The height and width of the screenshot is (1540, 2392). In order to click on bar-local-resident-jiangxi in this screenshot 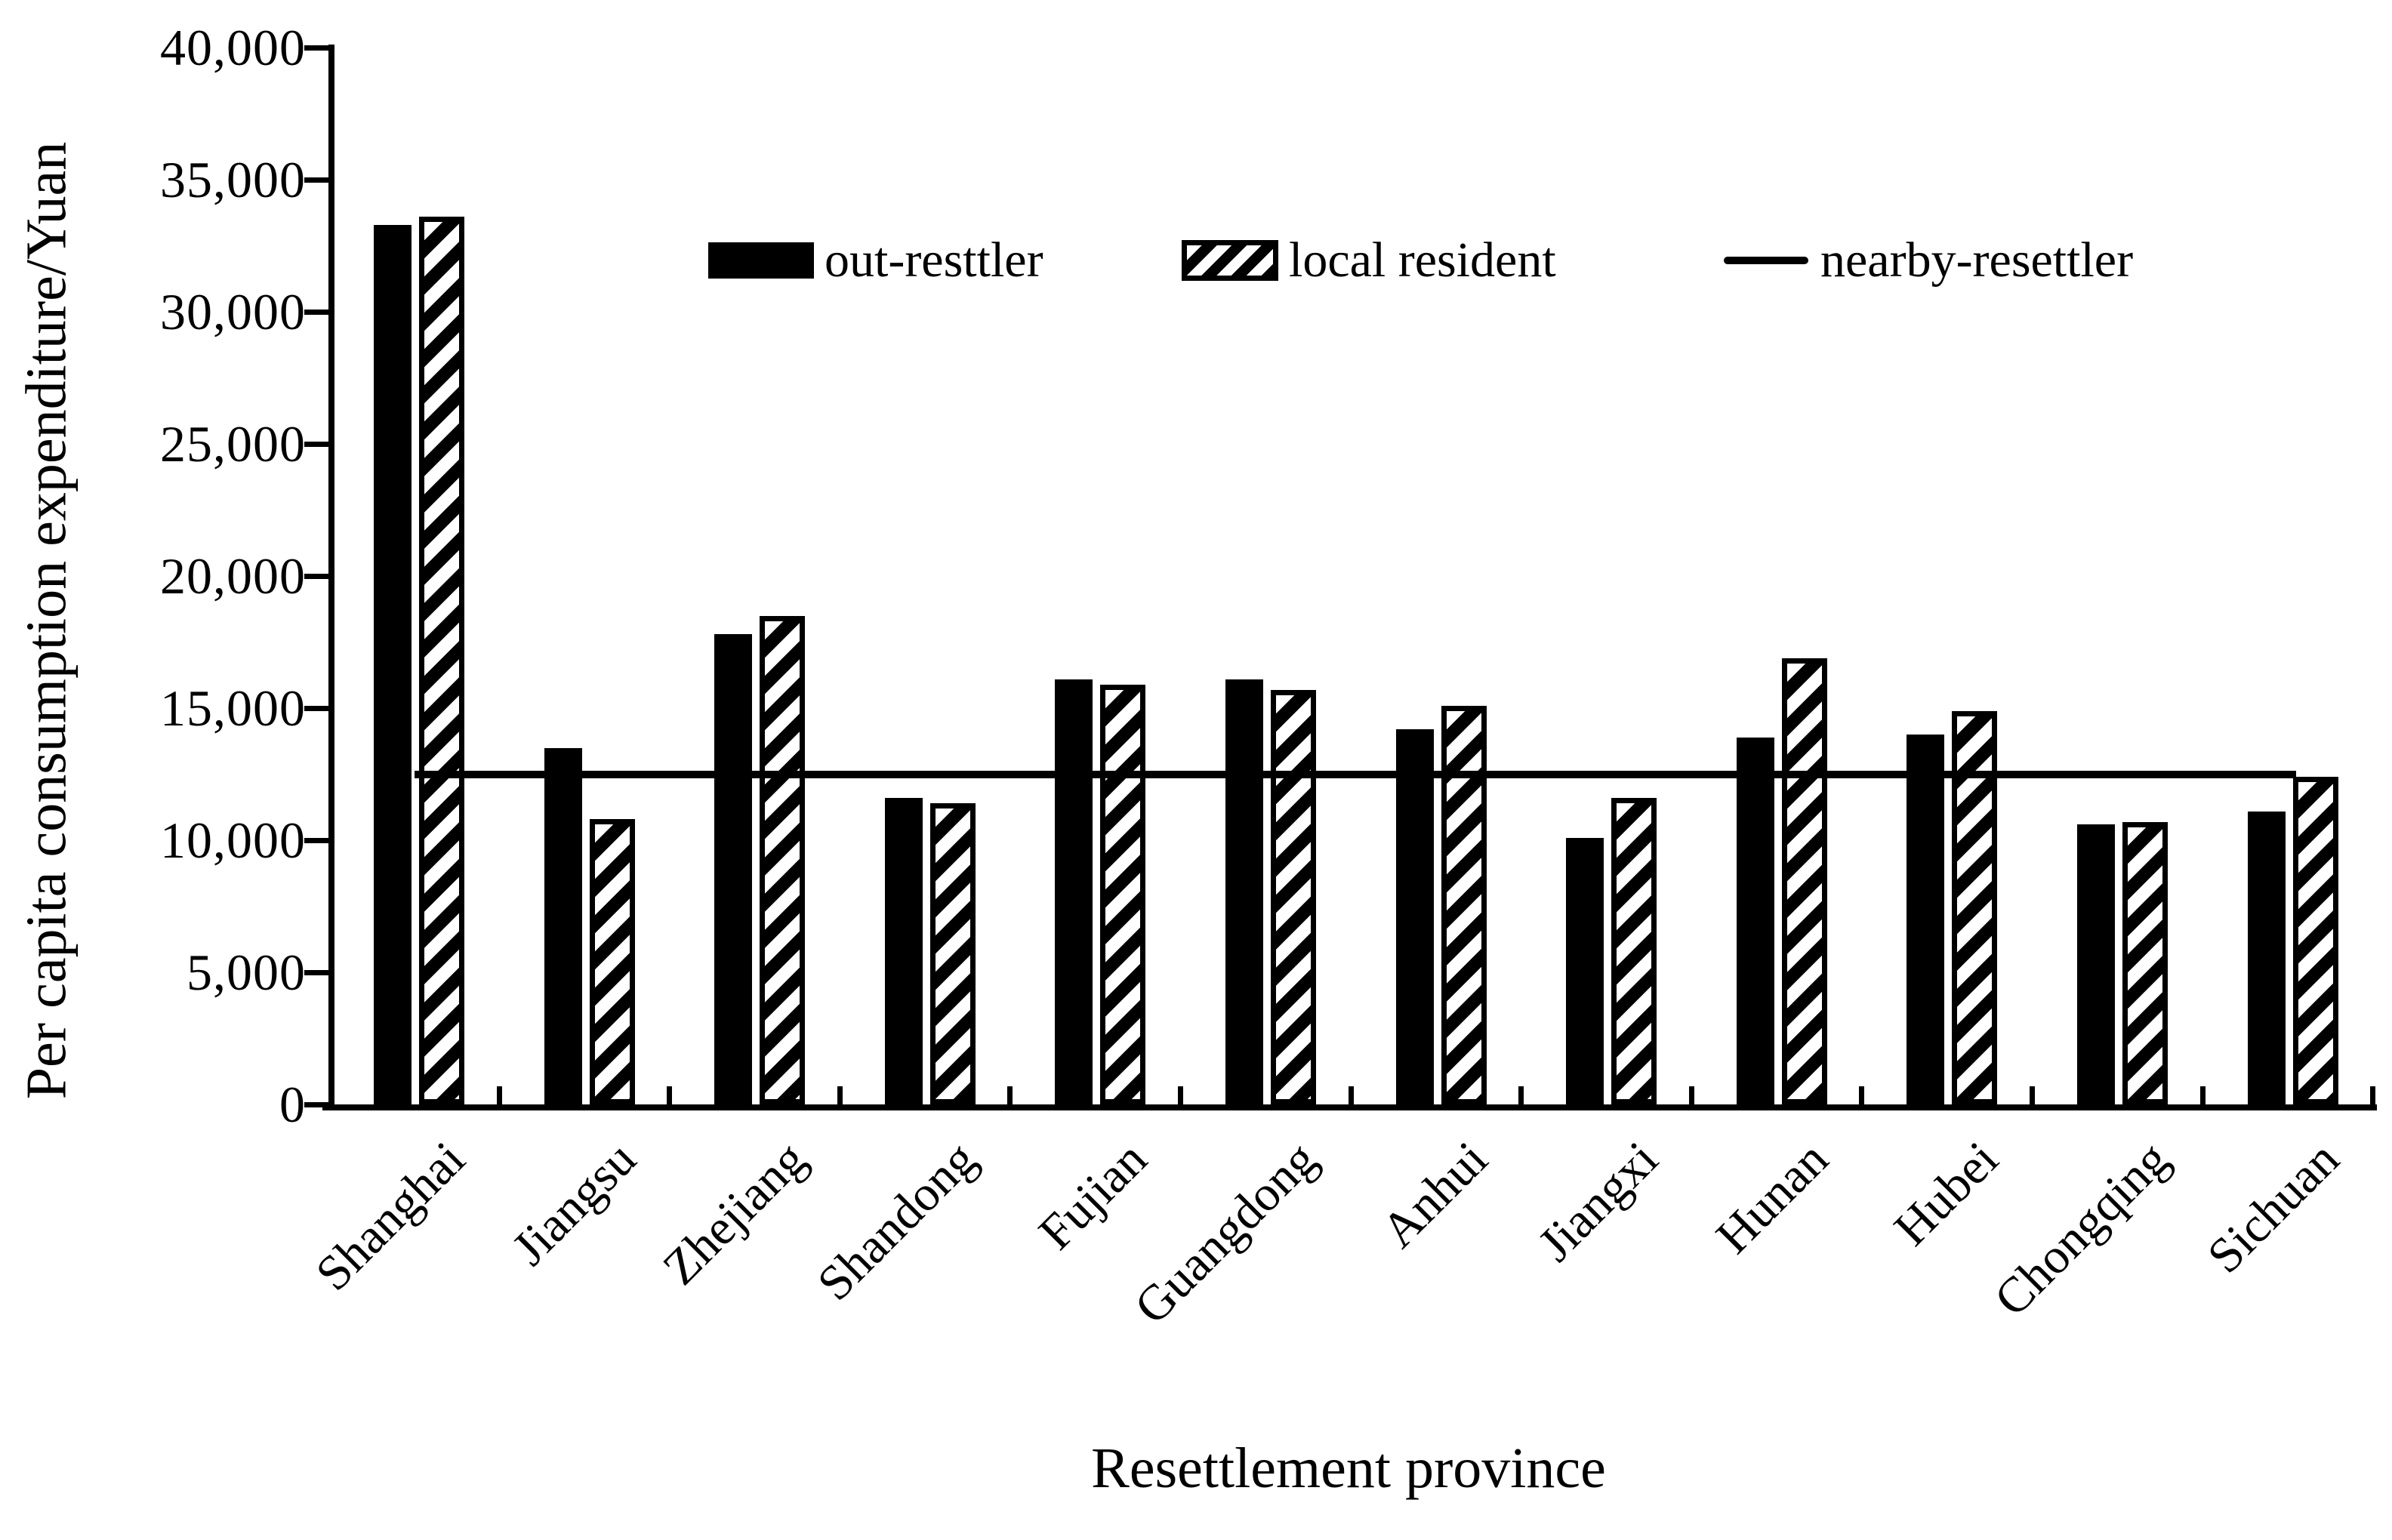, I will do `click(1634, 951)`.